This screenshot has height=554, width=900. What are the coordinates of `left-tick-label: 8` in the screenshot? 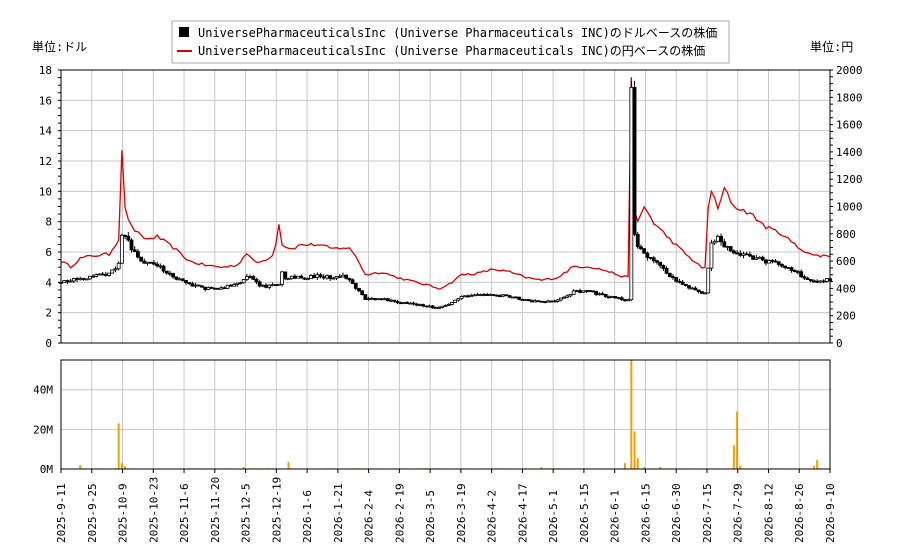 It's located at (48, 222).